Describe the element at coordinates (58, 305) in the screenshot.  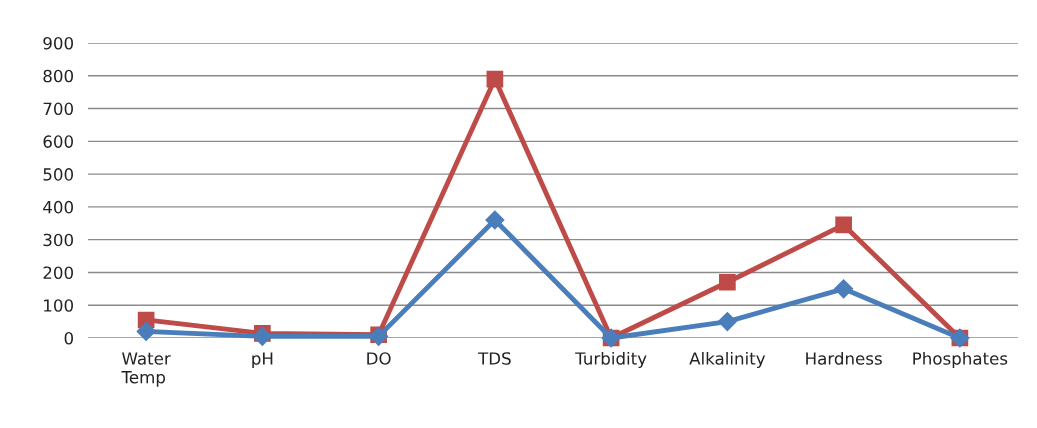
I see `y-tick-label: 100` at that location.